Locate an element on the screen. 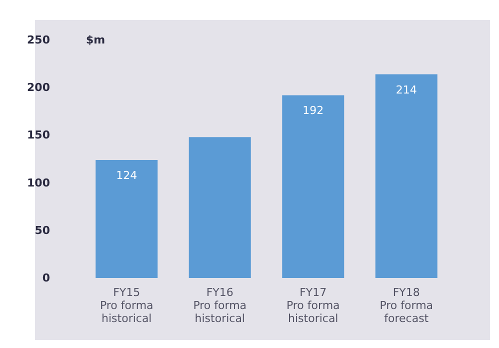 The height and width of the screenshot is (348, 499). y-tick-label: 0 is located at coordinates (46, 278).